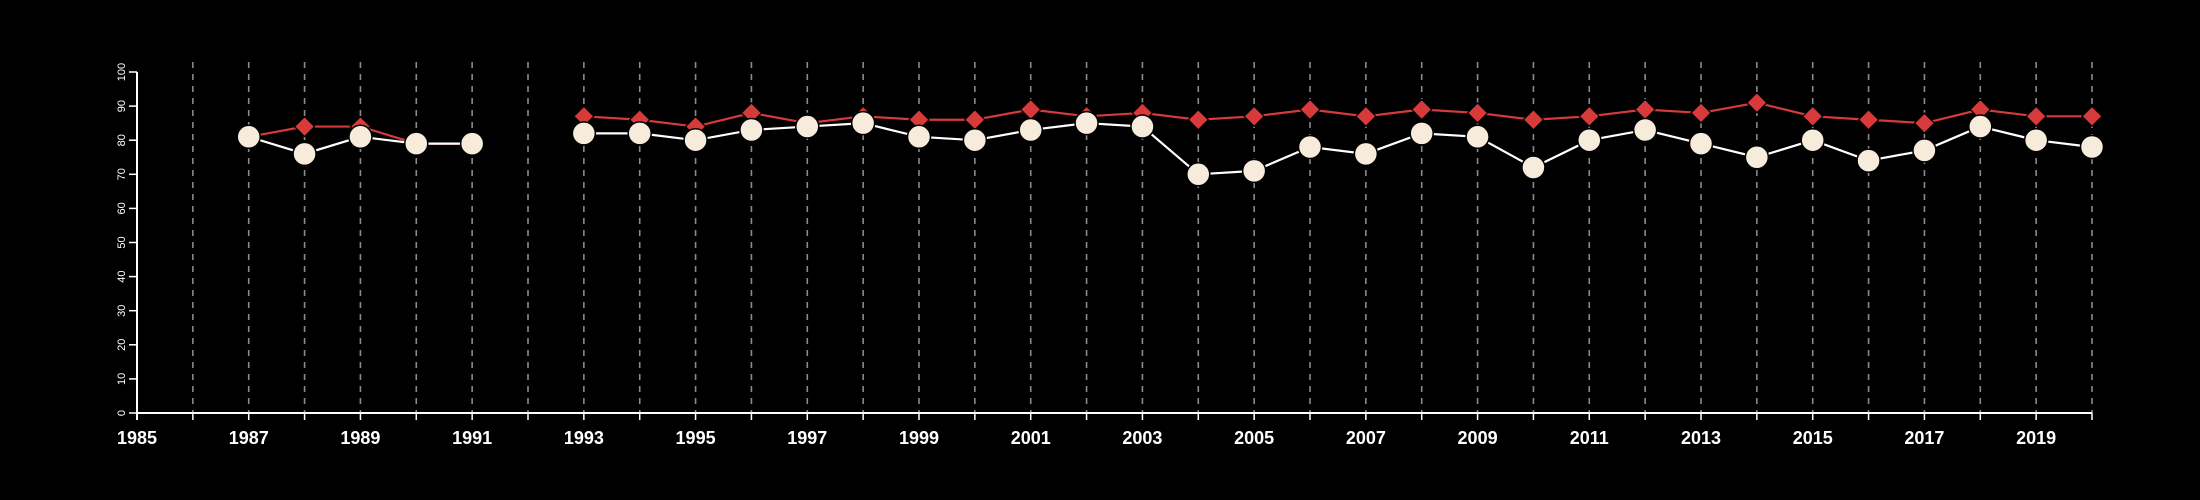 The width and height of the screenshot is (2200, 500). What do you see at coordinates (1980, 126) in the screenshot?
I see `series-2-point-2018` at bounding box center [1980, 126].